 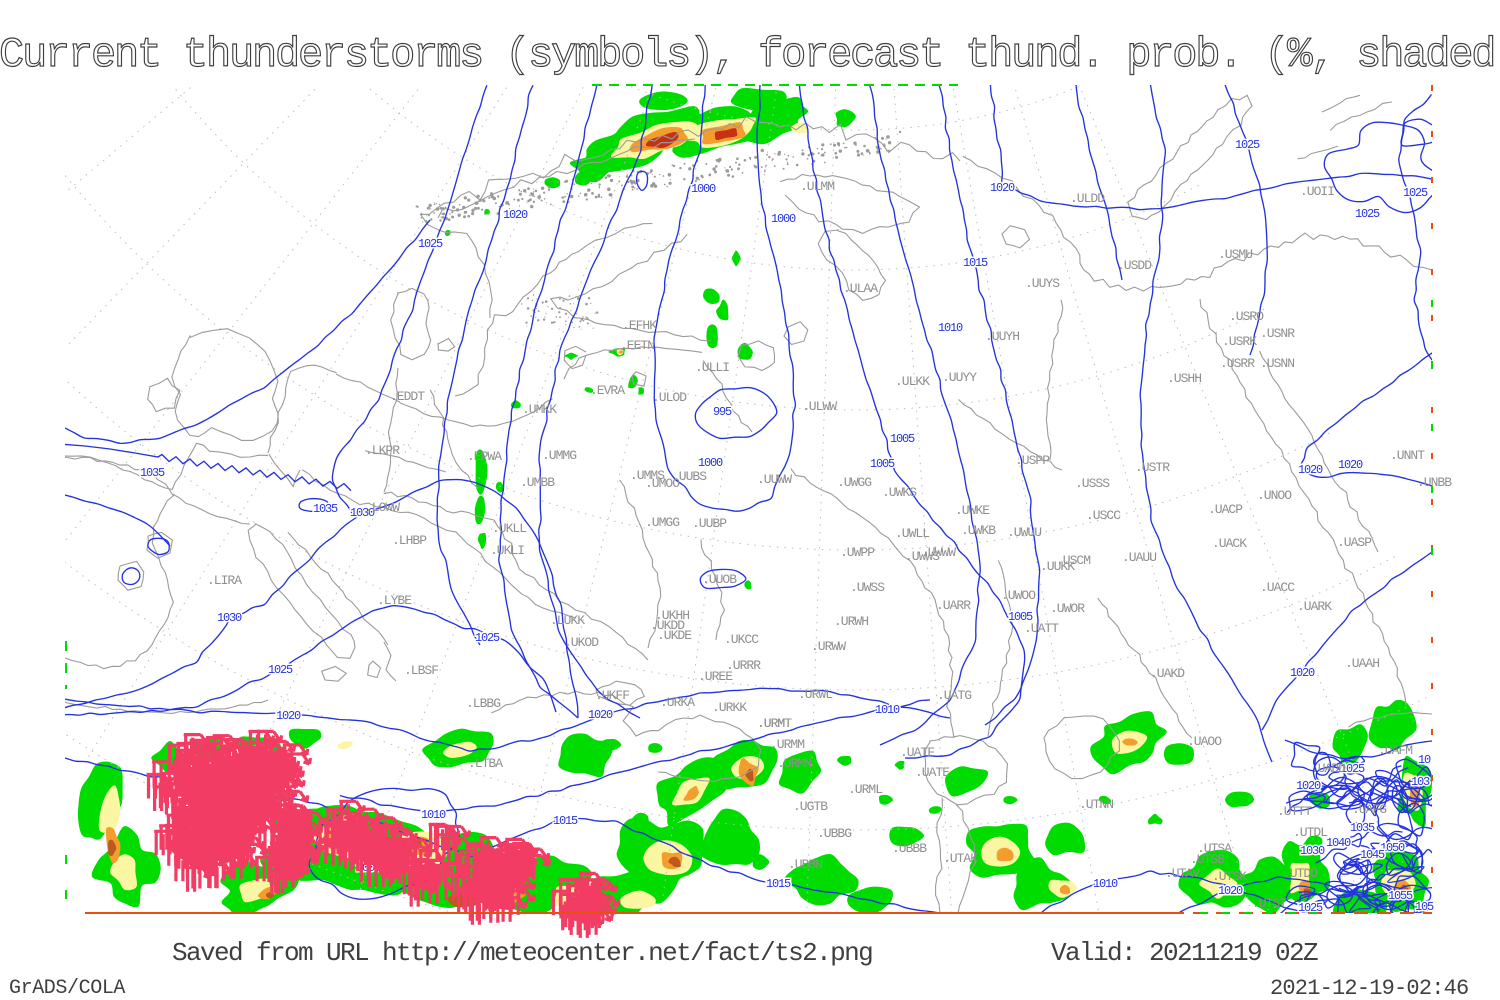 What do you see at coordinates (1246, 316) in the screenshot?
I see `svg-text: .USRO` at bounding box center [1246, 316].